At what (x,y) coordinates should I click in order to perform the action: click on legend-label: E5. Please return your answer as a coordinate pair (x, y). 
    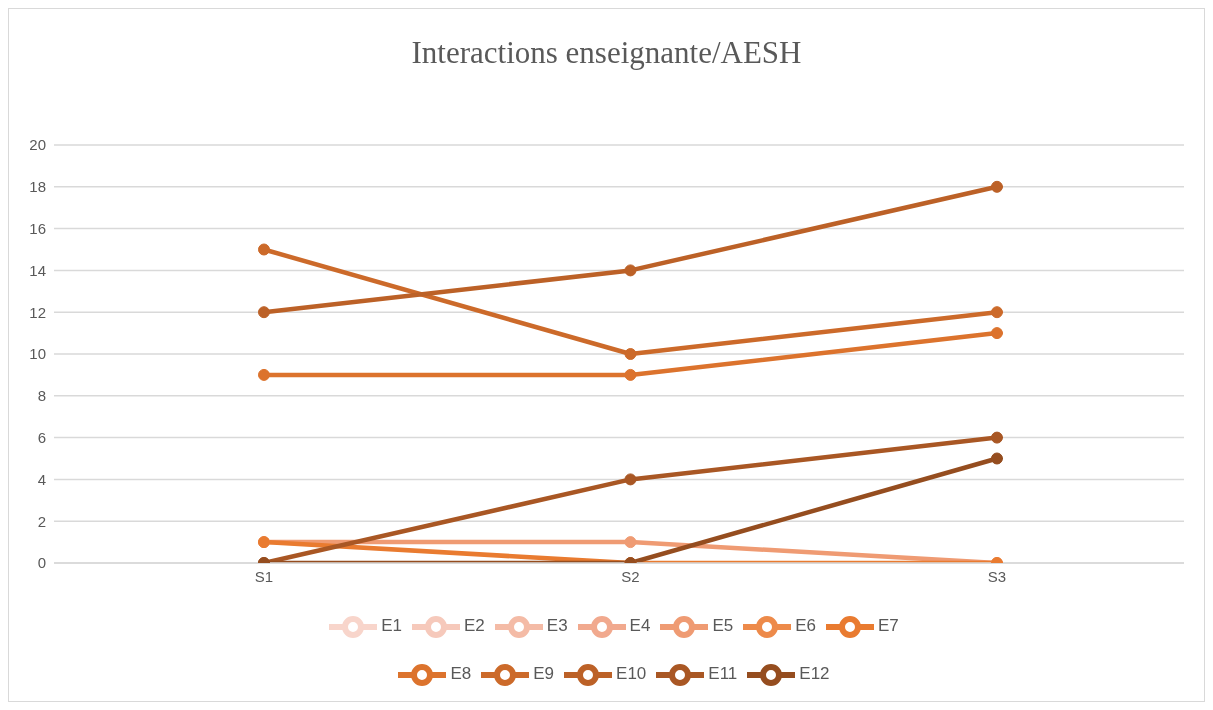
    Looking at the image, I should click on (723, 626).